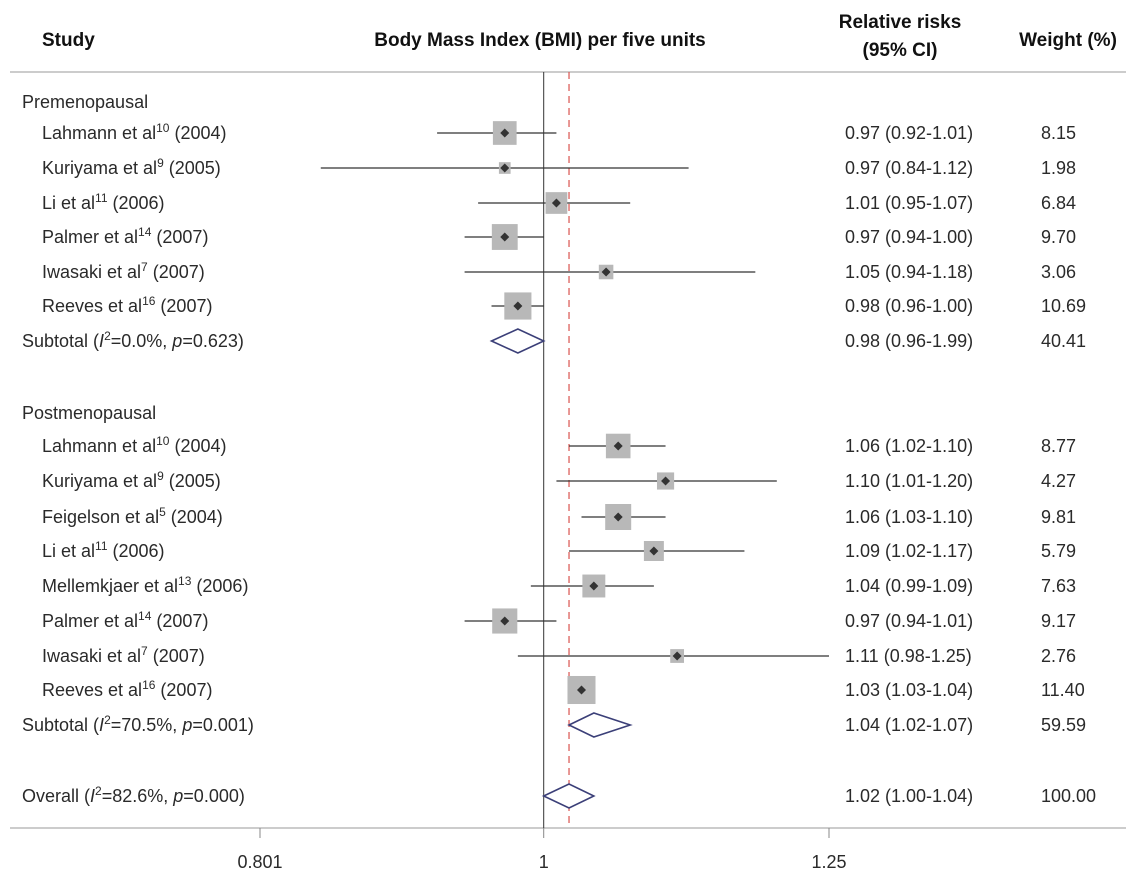 This screenshot has height=874, width=1136. I want to click on rr-ci-value: 0.97 (0.94-1.01), so click(909, 621).